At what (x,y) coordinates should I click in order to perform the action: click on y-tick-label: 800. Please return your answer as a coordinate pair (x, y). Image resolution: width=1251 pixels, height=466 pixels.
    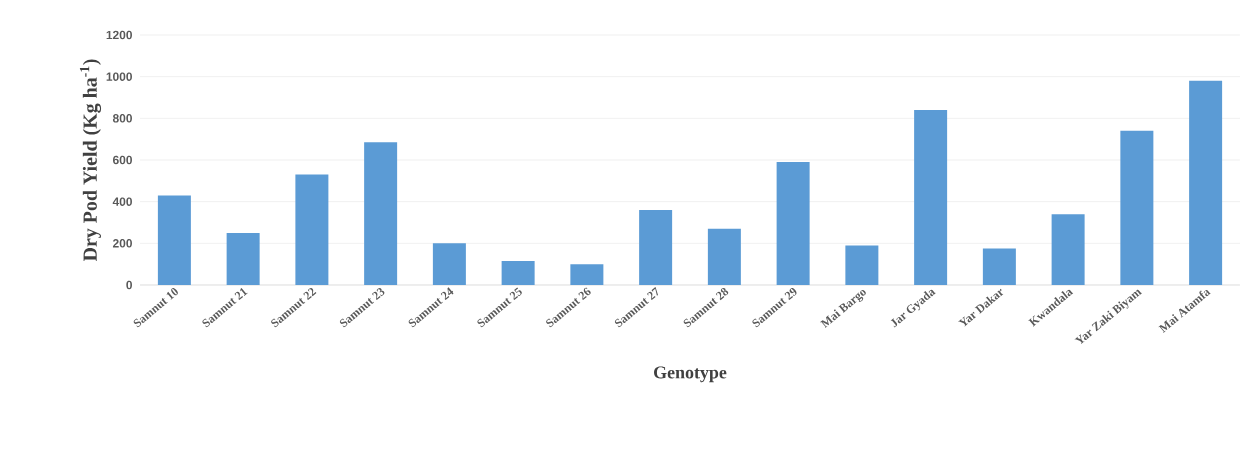
    Looking at the image, I should click on (122, 118).